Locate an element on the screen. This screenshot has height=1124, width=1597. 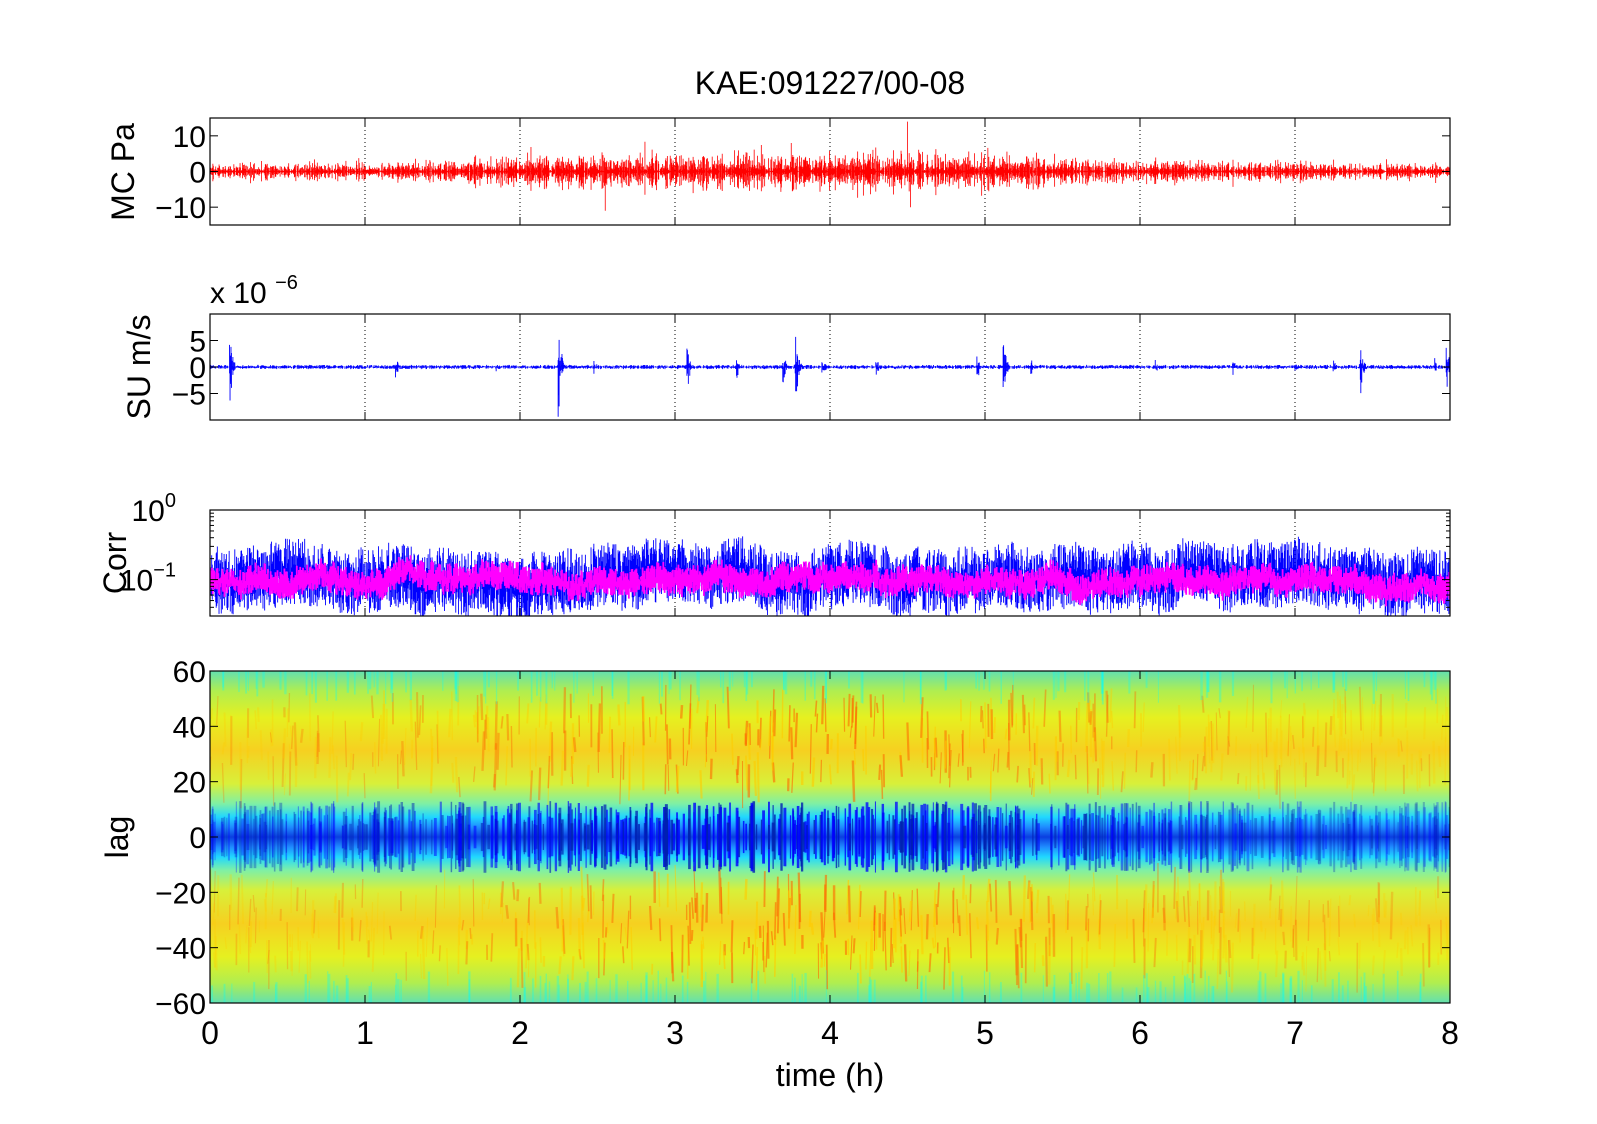
y-tick-label-power: 0 is located at coordinates (170, 501).